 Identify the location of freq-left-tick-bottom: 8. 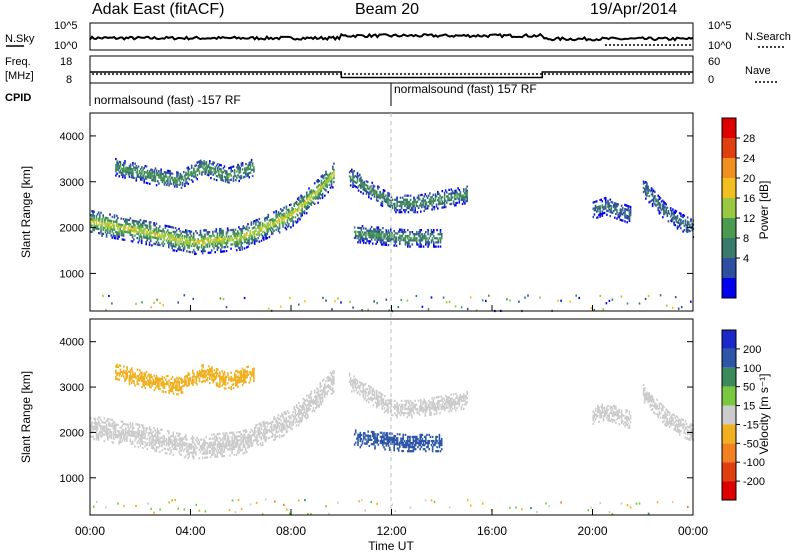
(69, 80).